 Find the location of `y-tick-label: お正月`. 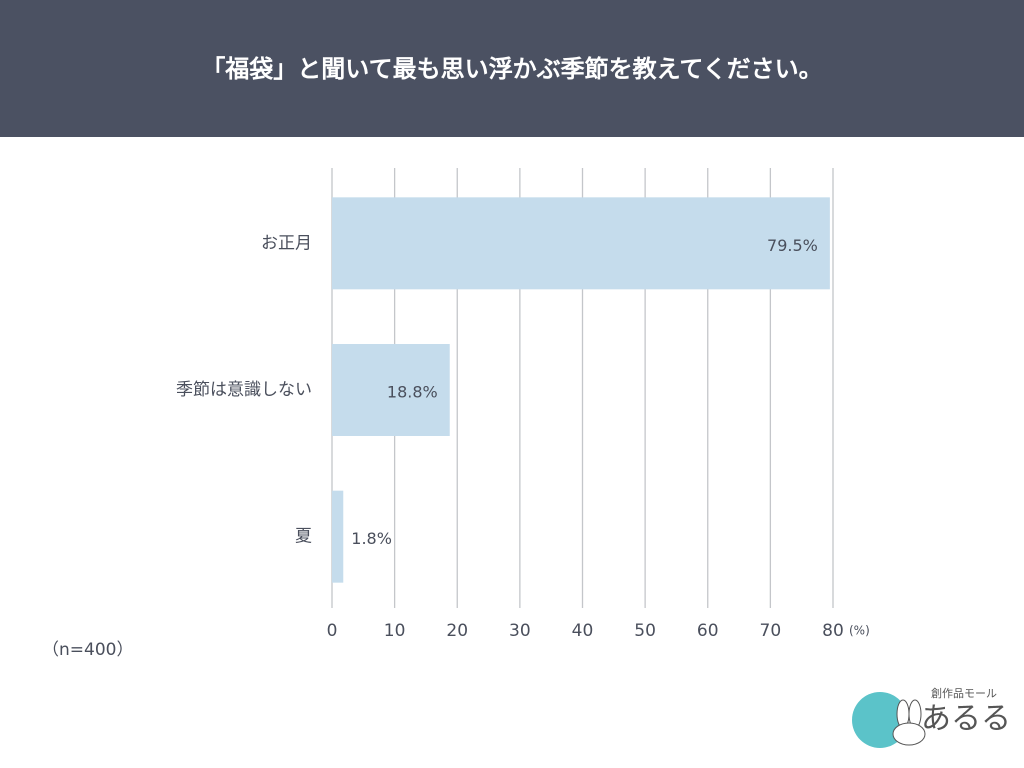

y-tick-label: お正月 is located at coordinates (286, 243).